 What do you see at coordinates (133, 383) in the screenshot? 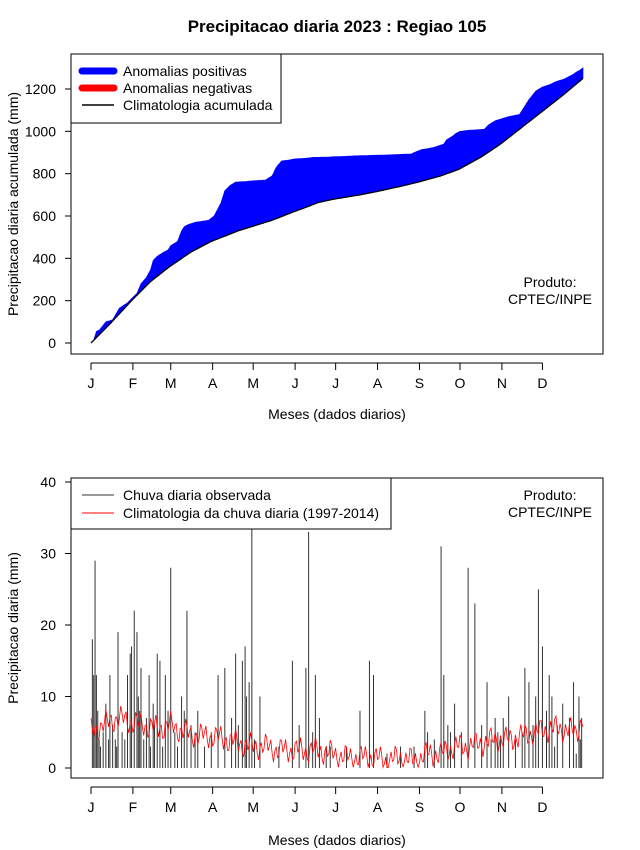
I see `x-tick-label-top: F` at bounding box center [133, 383].